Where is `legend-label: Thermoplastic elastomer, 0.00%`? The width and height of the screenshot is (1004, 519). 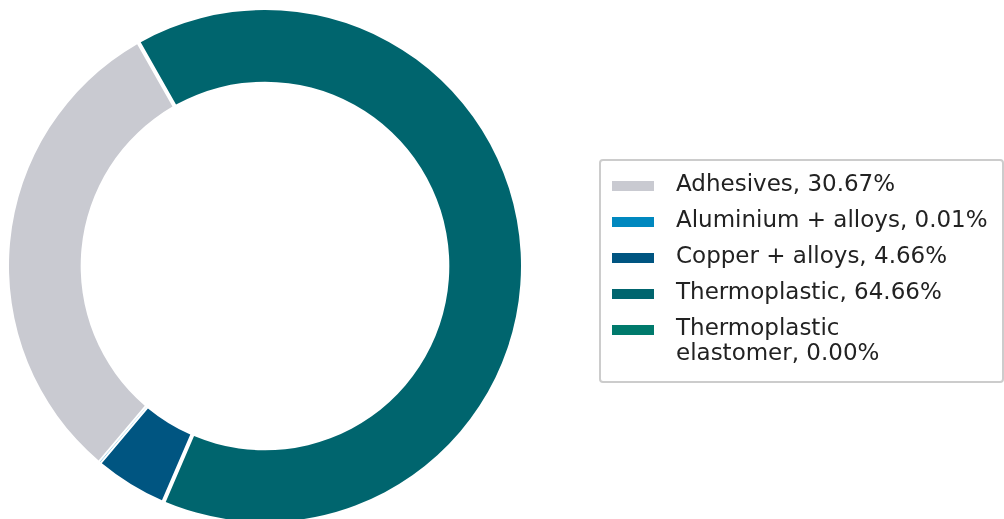 legend-label: Thermoplastic elastomer, 0.00% is located at coordinates (777, 339).